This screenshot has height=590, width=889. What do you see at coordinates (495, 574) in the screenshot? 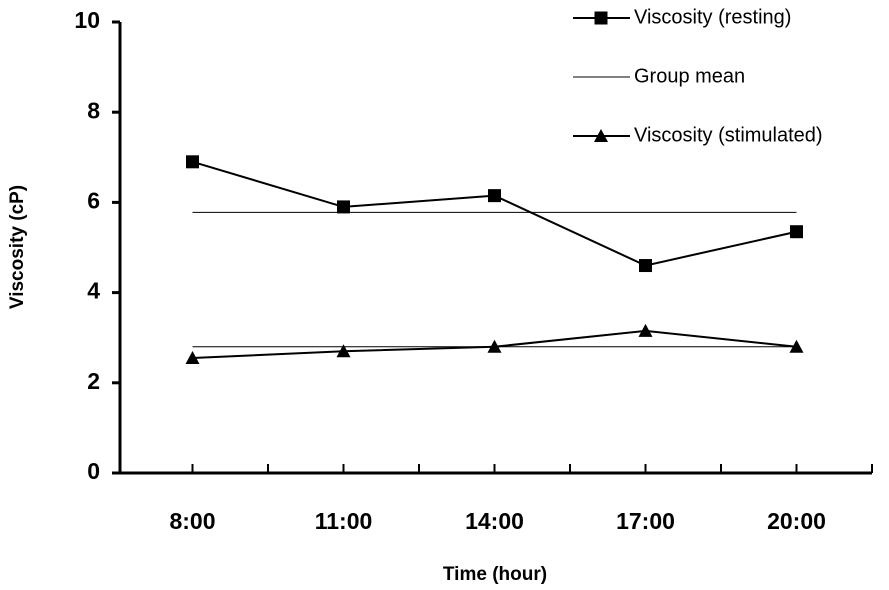
I see `x-axis-title: Time (hour)` at bounding box center [495, 574].